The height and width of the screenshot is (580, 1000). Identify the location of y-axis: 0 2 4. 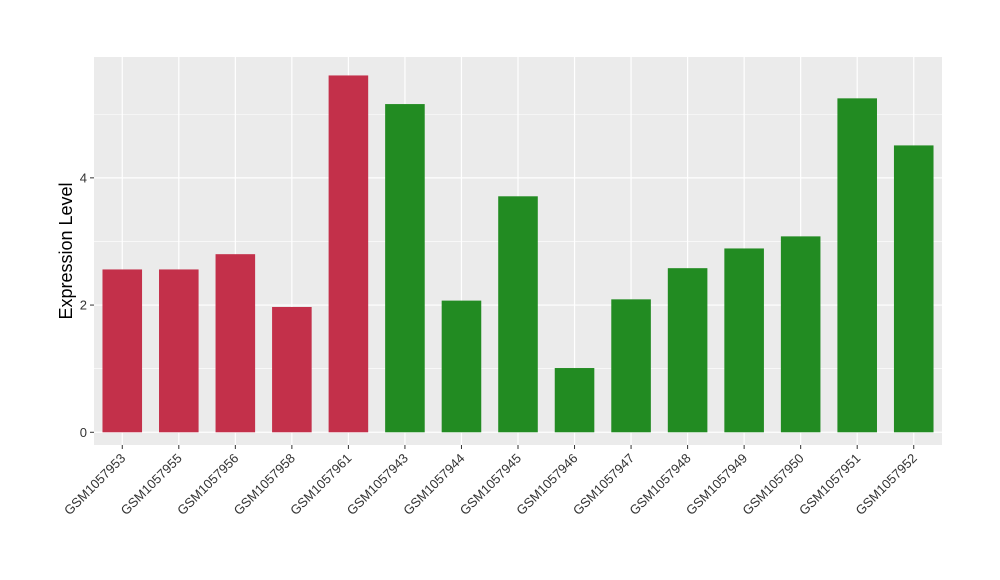
(87, 305).